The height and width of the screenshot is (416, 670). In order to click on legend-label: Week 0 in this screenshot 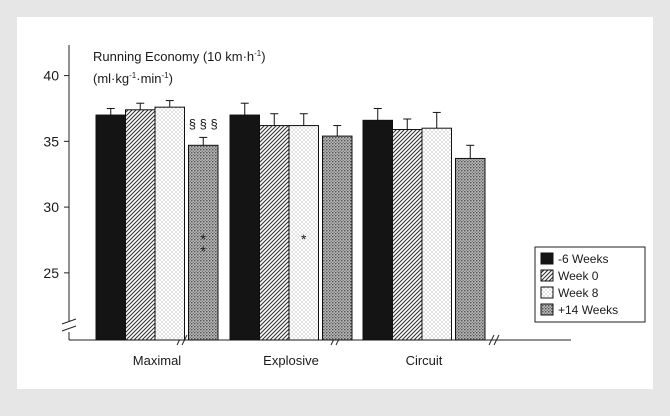, I will do `click(578, 276)`.